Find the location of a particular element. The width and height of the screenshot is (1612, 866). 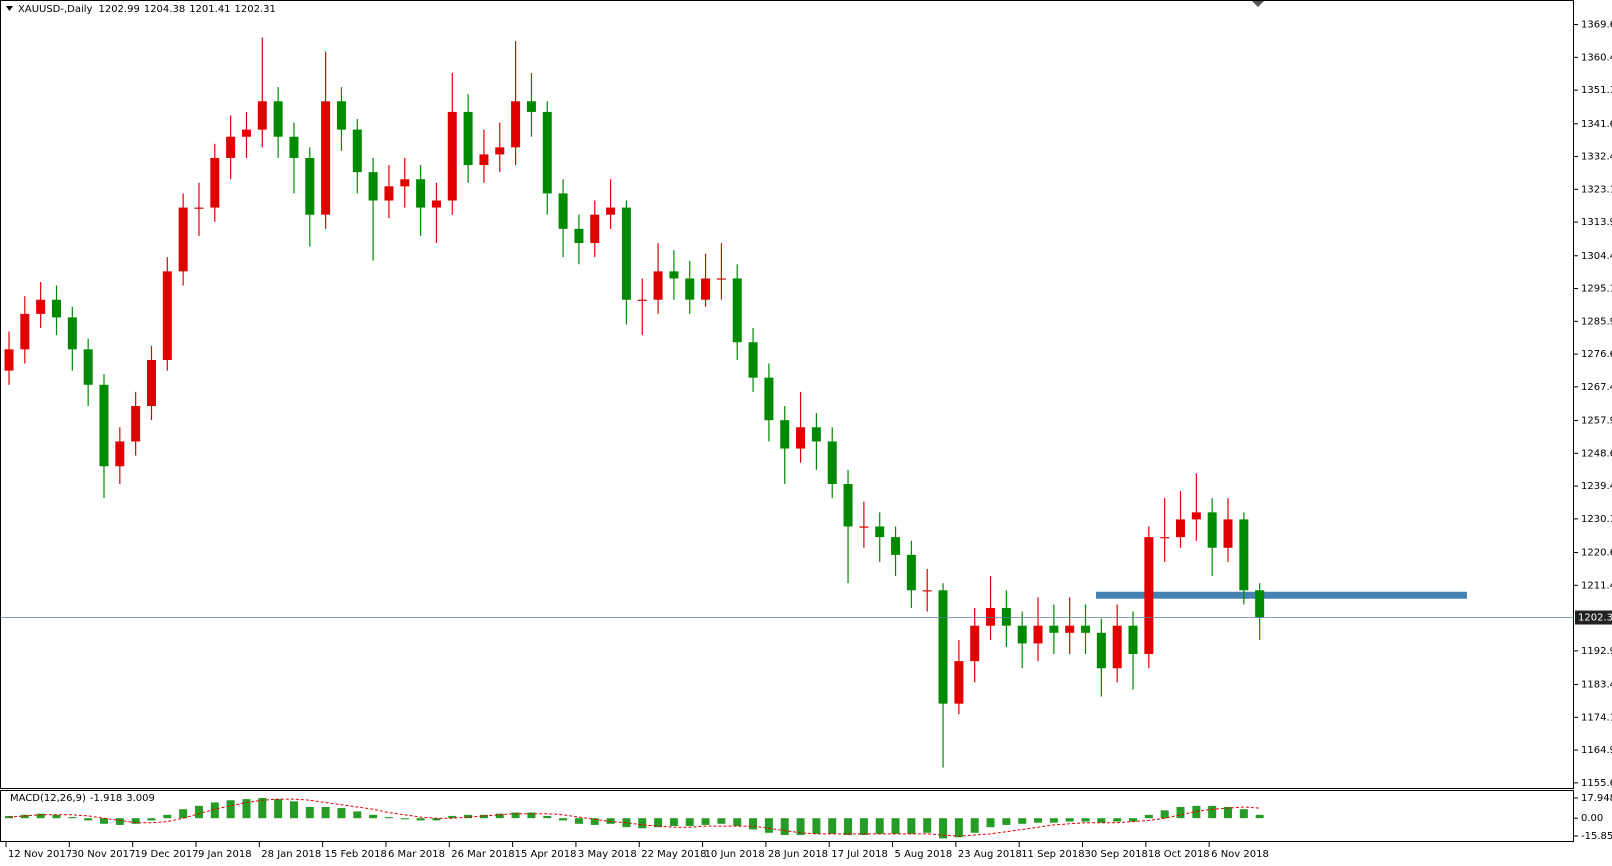

y-tick-label: 1155.65 is located at coordinates (1596, 783).